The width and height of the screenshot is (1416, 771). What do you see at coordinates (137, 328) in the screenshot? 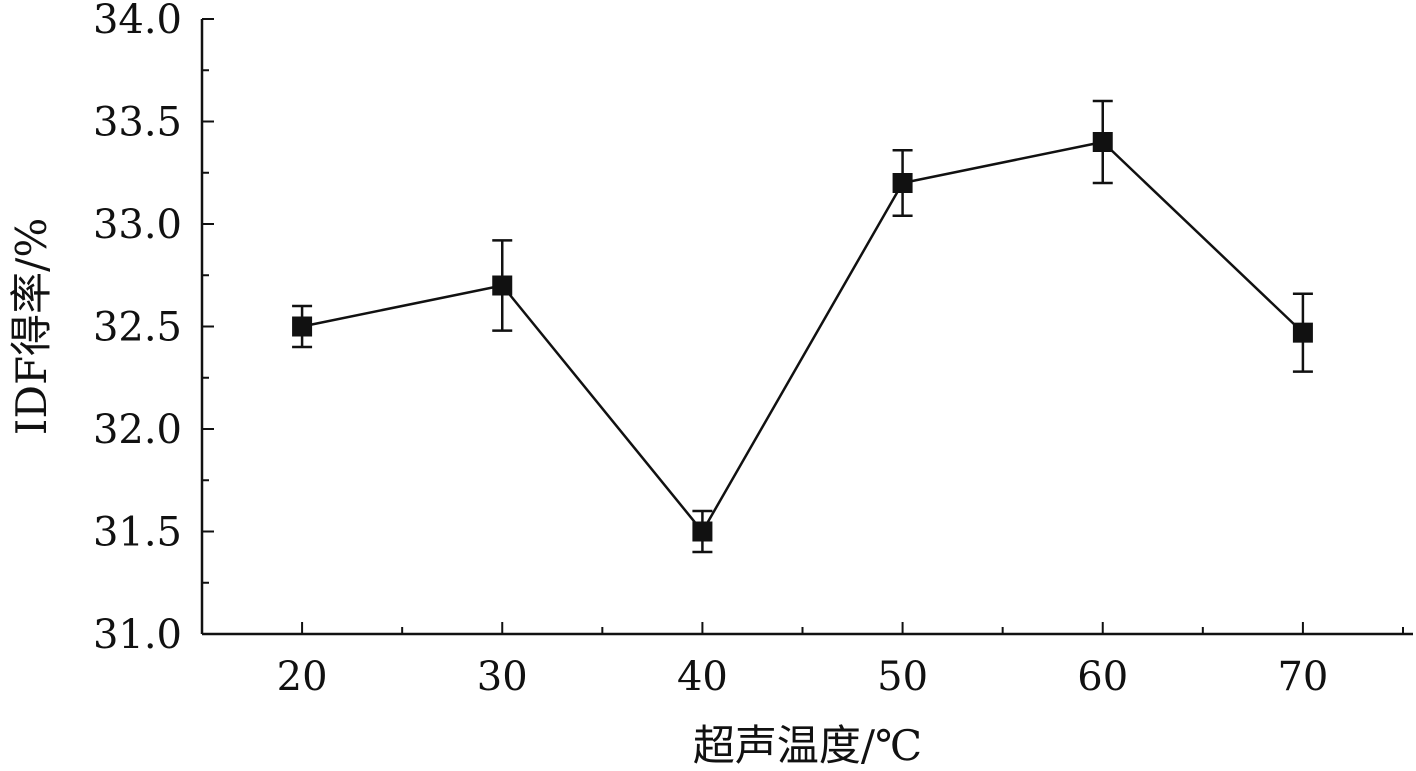
I see `y-tick-label: 32.5` at bounding box center [137, 328].